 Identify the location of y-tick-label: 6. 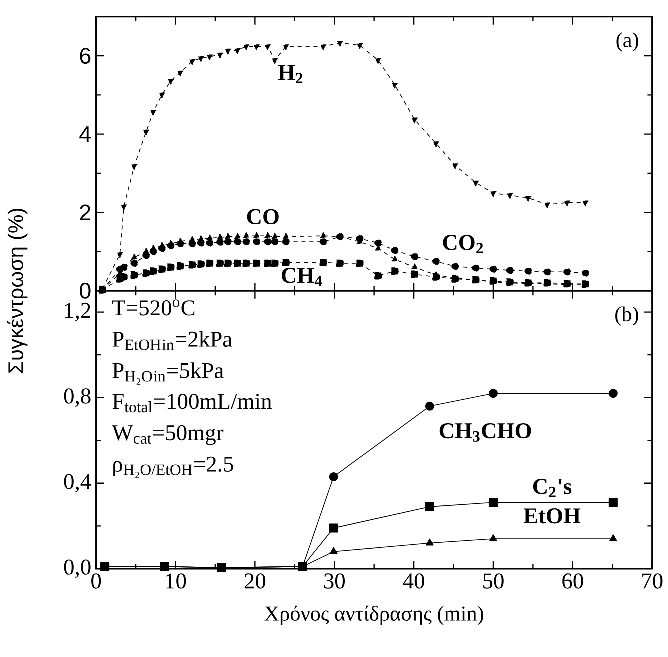
(85, 56).